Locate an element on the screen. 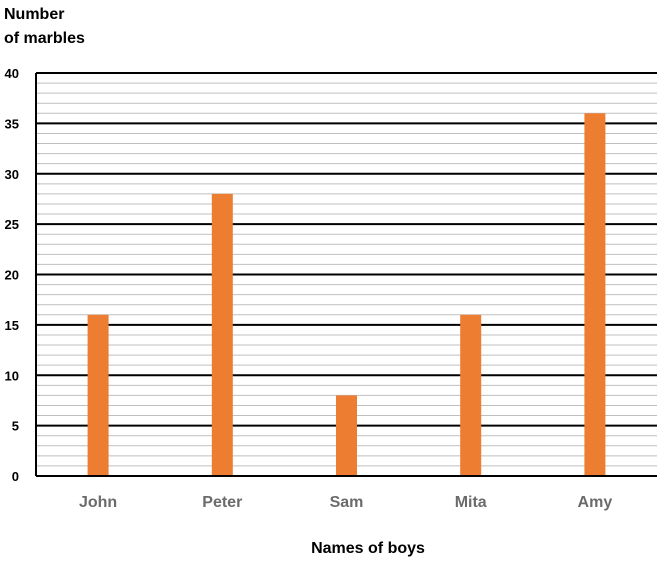 The image size is (662, 570). y-tick-label: 15 is located at coordinates (12, 325).